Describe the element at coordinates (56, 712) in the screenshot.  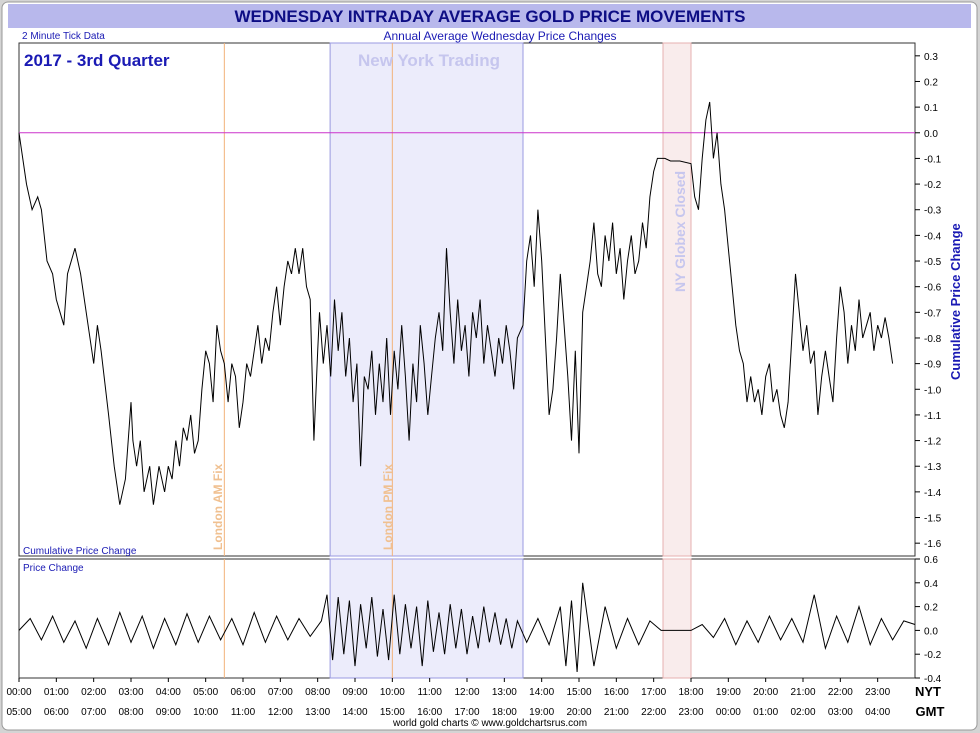
I see `x-tick-label-gmt: 06:00` at that location.